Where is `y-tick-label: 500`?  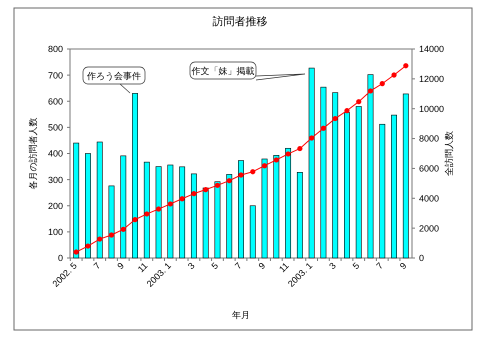
y-tick-label: 500 is located at coordinates (55, 127).